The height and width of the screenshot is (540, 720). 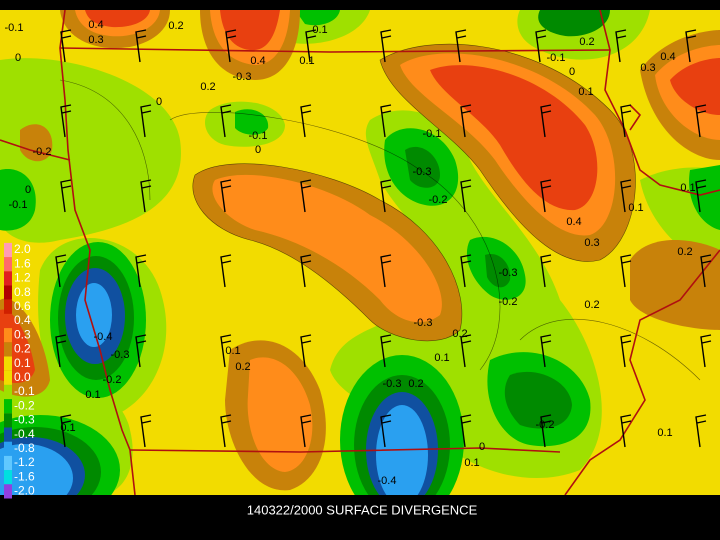 I want to click on legend-label: 0.8, so click(x=22, y=292).